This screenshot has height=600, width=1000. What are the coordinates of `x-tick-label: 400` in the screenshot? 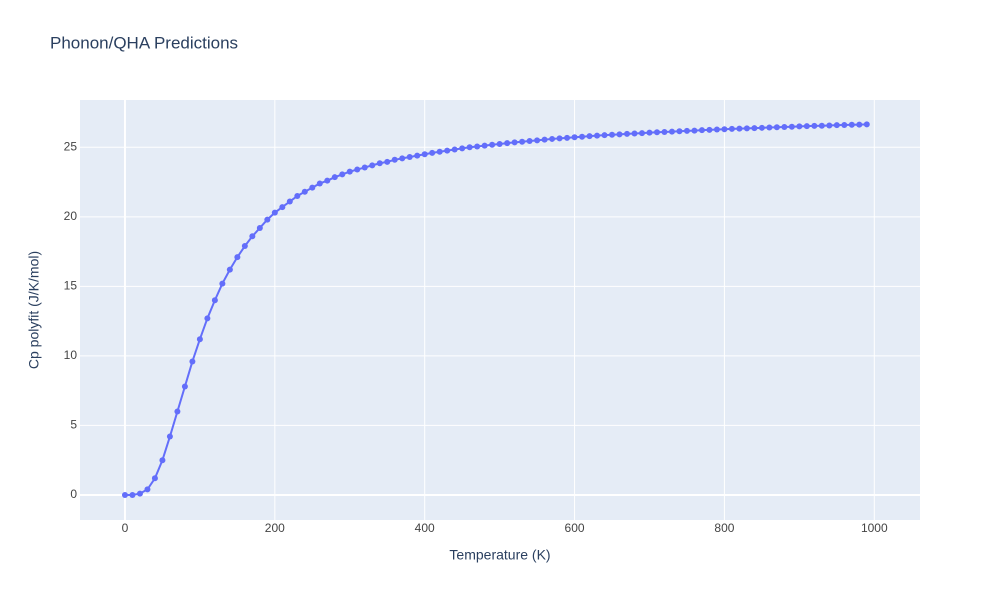 It's located at (425, 528).